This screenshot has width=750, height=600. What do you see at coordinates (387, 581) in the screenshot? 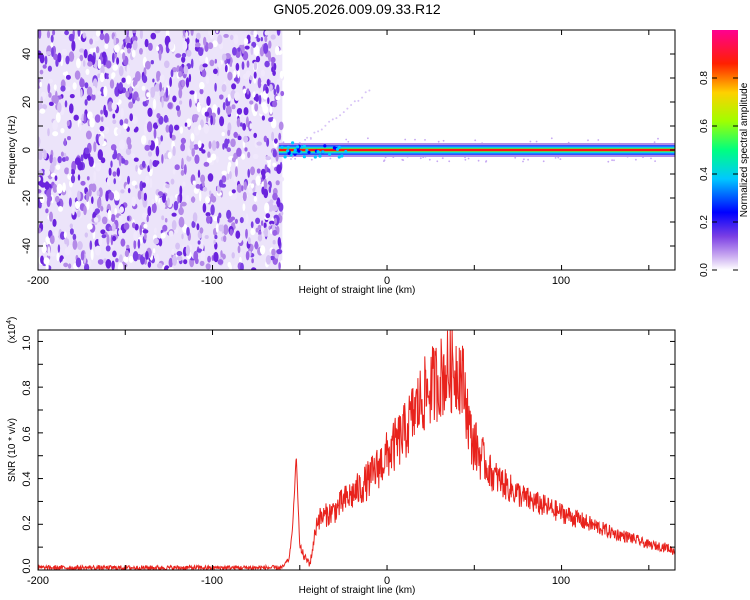
I see `bot-xtick-3: 0` at bounding box center [387, 581].